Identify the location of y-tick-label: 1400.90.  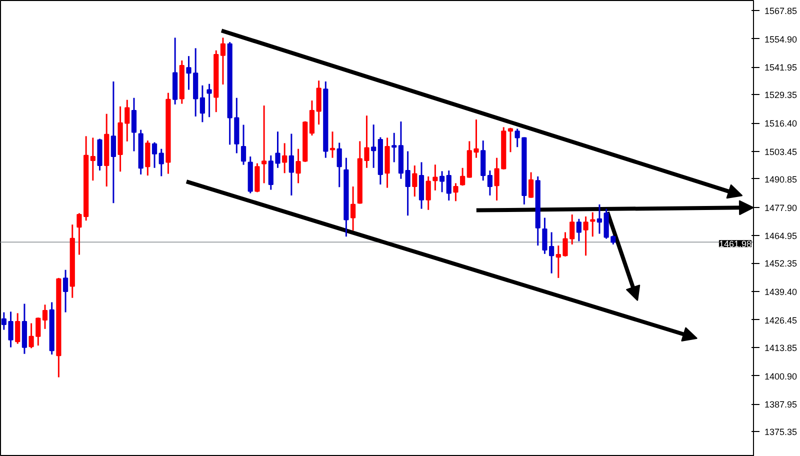
(781, 376).